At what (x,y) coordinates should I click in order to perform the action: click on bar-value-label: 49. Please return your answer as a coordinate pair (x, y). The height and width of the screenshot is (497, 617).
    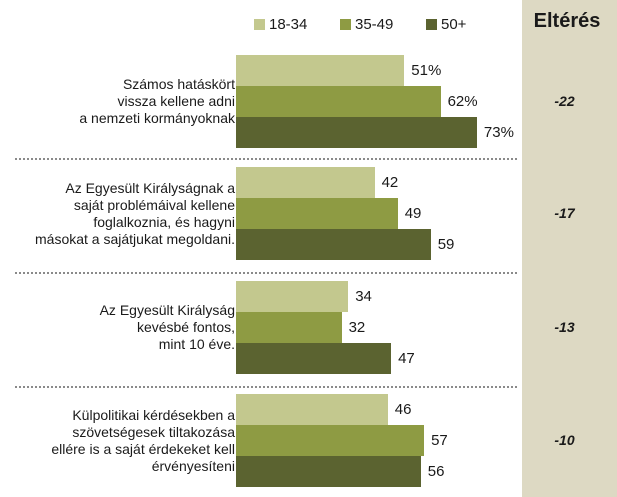
    Looking at the image, I should click on (413, 213).